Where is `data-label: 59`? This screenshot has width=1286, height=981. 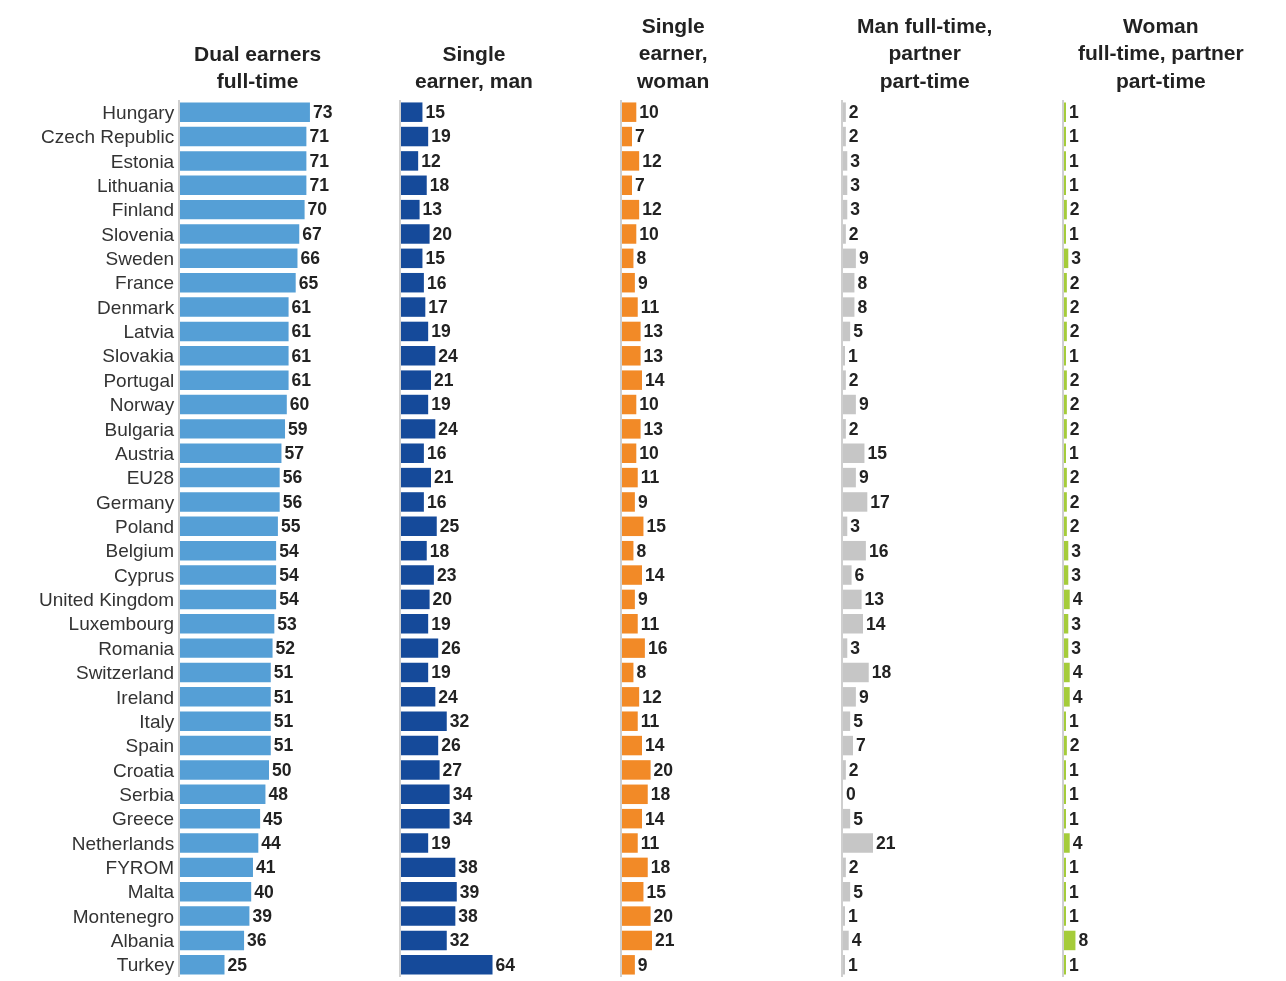
data-label: 59 is located at coordinates (298, 428).